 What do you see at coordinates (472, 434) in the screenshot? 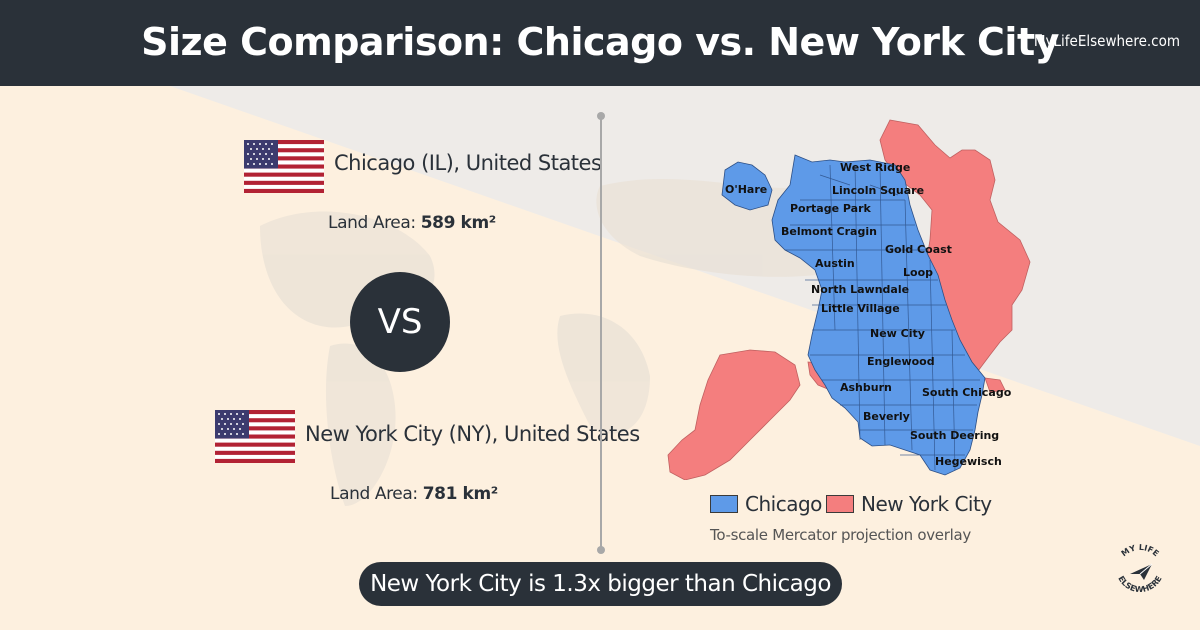
I see `city-2-label: New York City (NY), United States` at bounding box center [472, 434].